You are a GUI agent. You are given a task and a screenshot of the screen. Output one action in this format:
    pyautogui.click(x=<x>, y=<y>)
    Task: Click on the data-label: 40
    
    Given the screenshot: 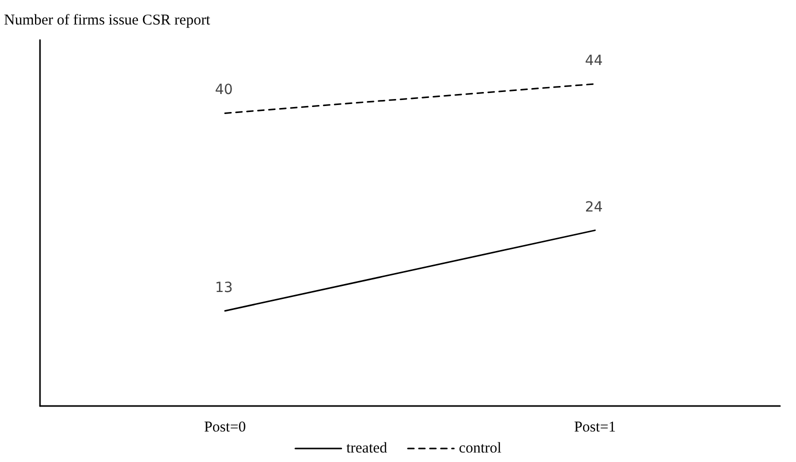 What is the action you would take?
    pyautogui.click(x=224, y=90)
    